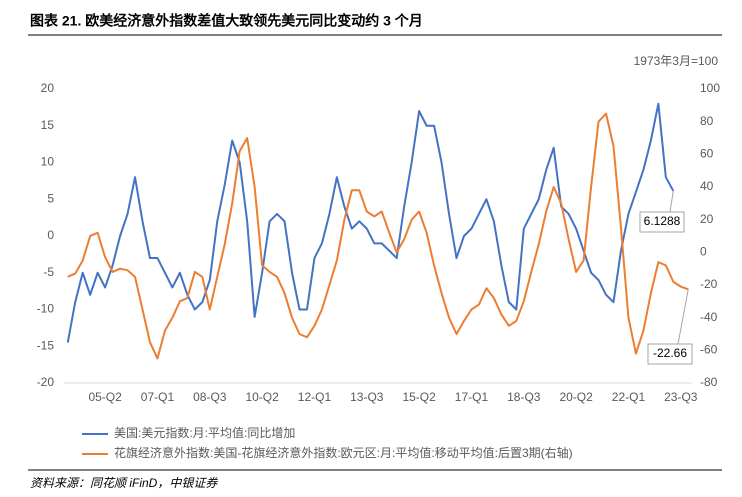 The image size is (742, 497). I want to click on y-tick-label: 0, so click(50, 235).